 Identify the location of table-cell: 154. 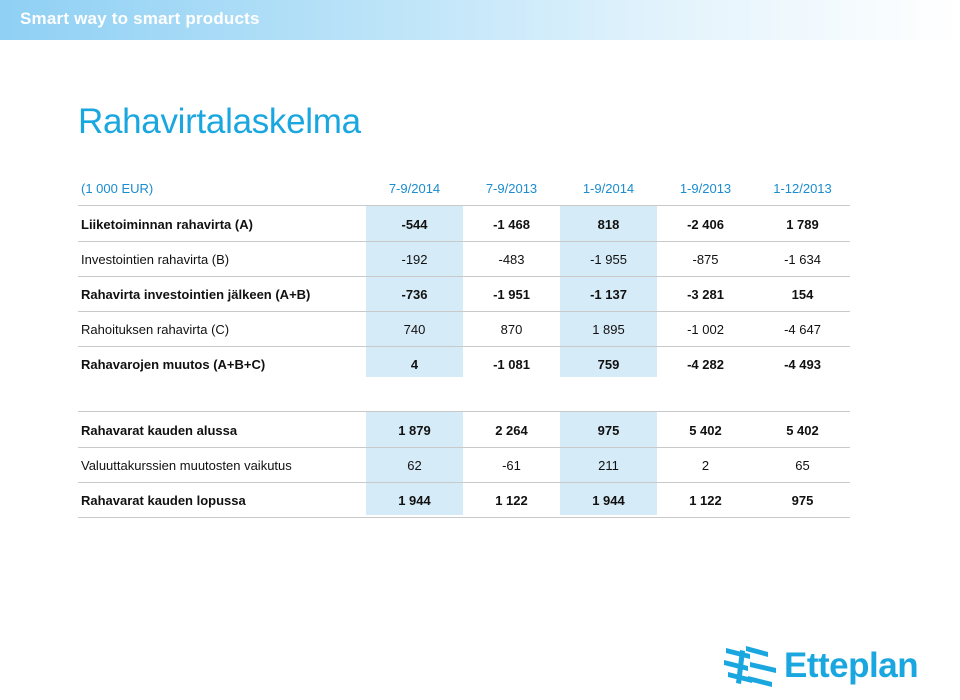
(802, 294).